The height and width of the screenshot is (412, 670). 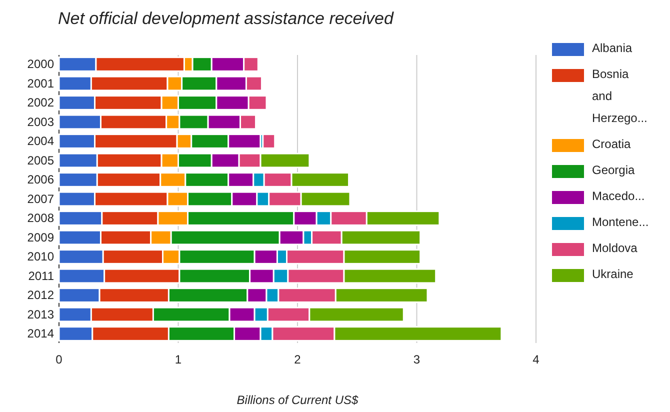 I want to click on legend-label: Moldova, so click(x=615, y=248).